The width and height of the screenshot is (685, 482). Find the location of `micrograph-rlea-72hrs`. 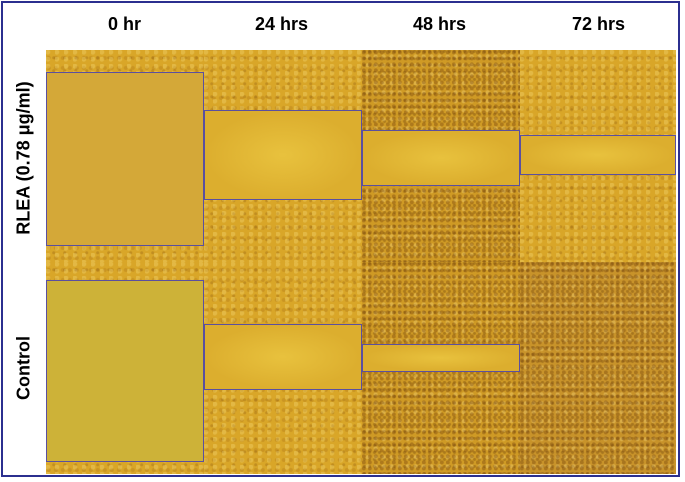

micrograph-rlea-72hrs is located at coordinates (598, 156).